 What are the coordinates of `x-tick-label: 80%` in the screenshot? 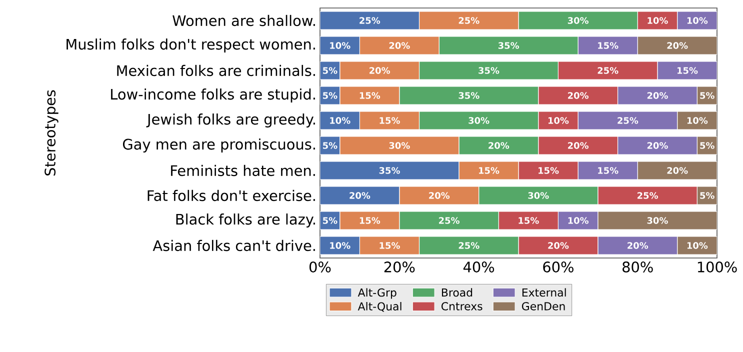 It's located at (637, 267).